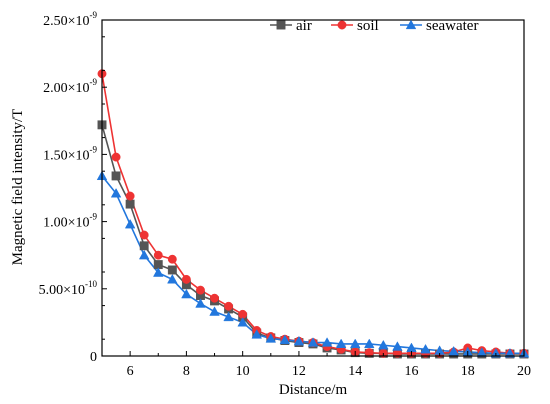  Describe the element at coordinates (304, 26) in the screenshot. I see `legend-air-label: air` at that location.